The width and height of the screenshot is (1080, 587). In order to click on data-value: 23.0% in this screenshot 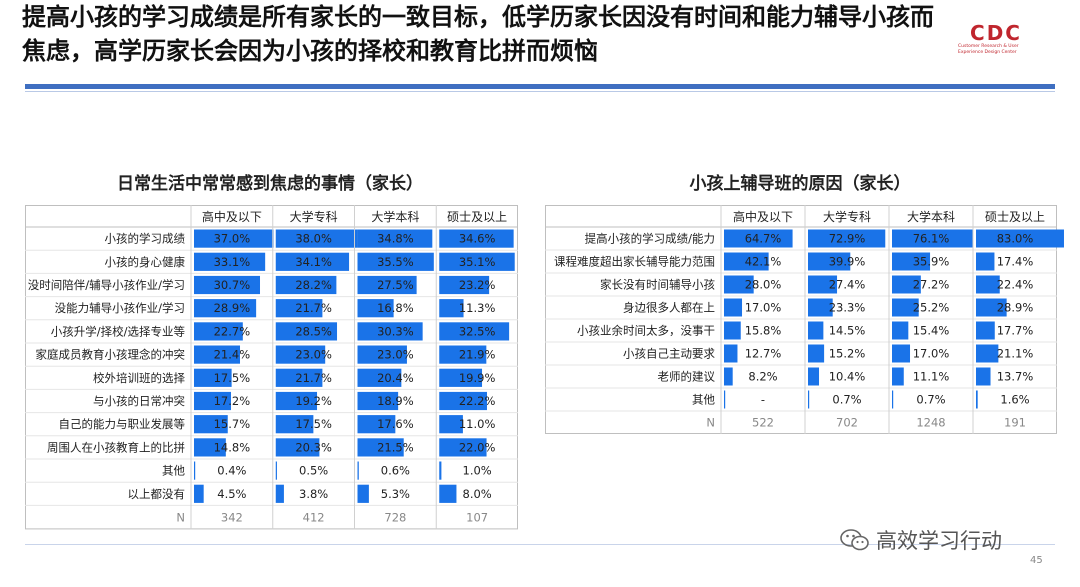, I will do `click(395, 355)`.